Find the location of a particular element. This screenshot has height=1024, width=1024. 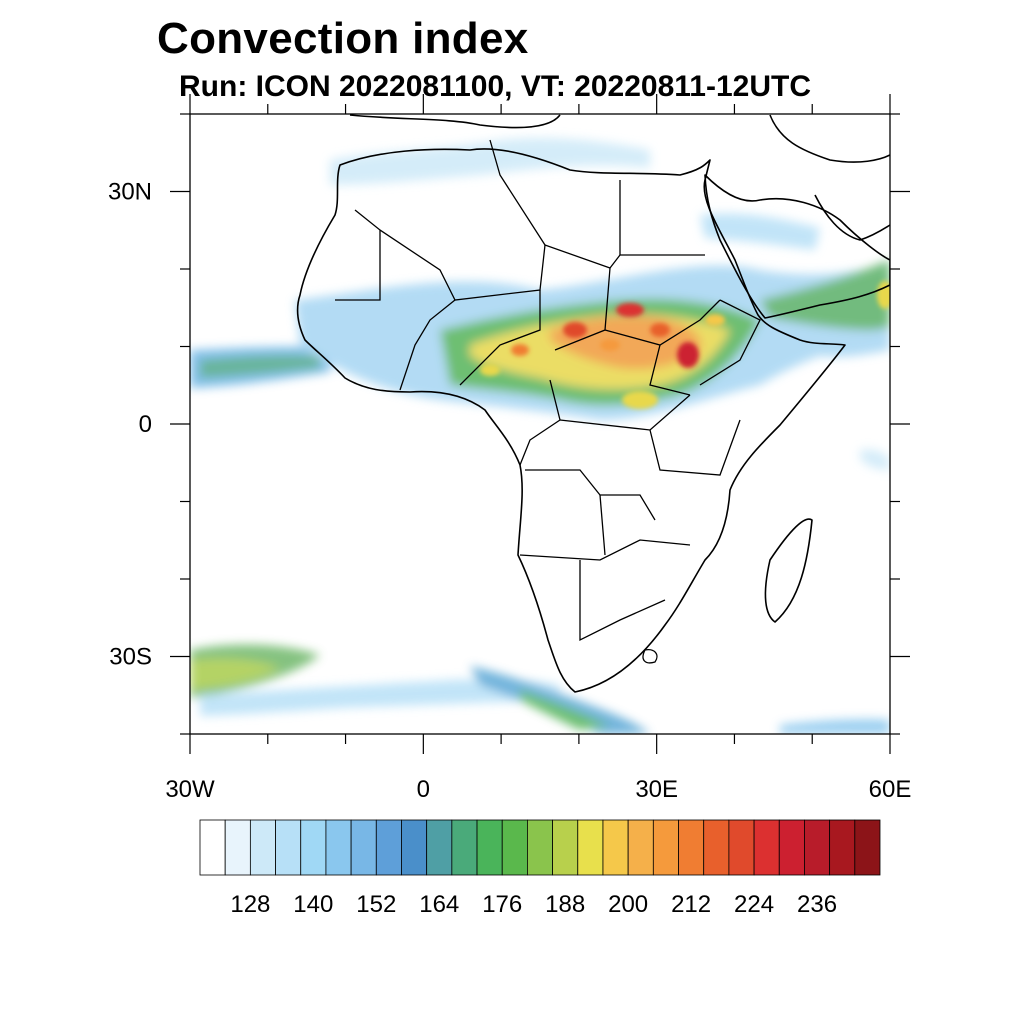

lon-tick-label: 30E is located at coordinates (656, 789).